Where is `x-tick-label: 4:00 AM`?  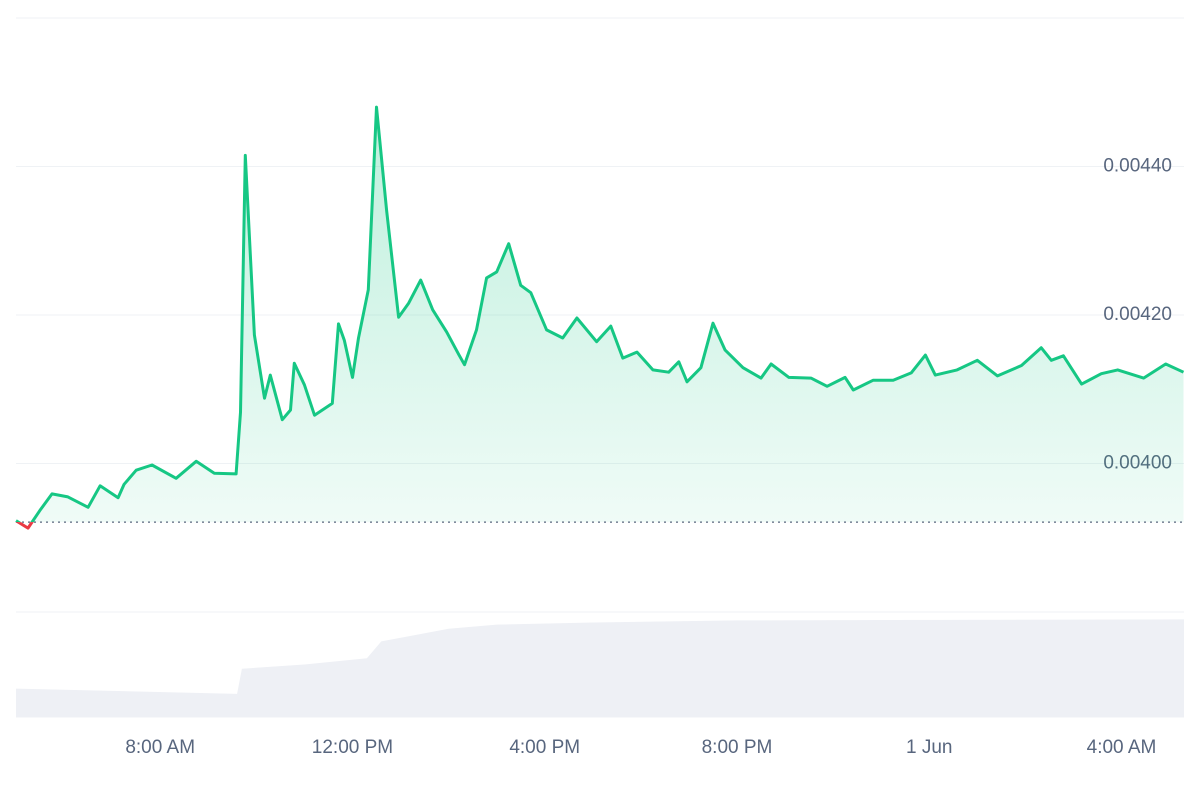 x-tick-label: 4:00 AM is located at coordinates (1122, 747).